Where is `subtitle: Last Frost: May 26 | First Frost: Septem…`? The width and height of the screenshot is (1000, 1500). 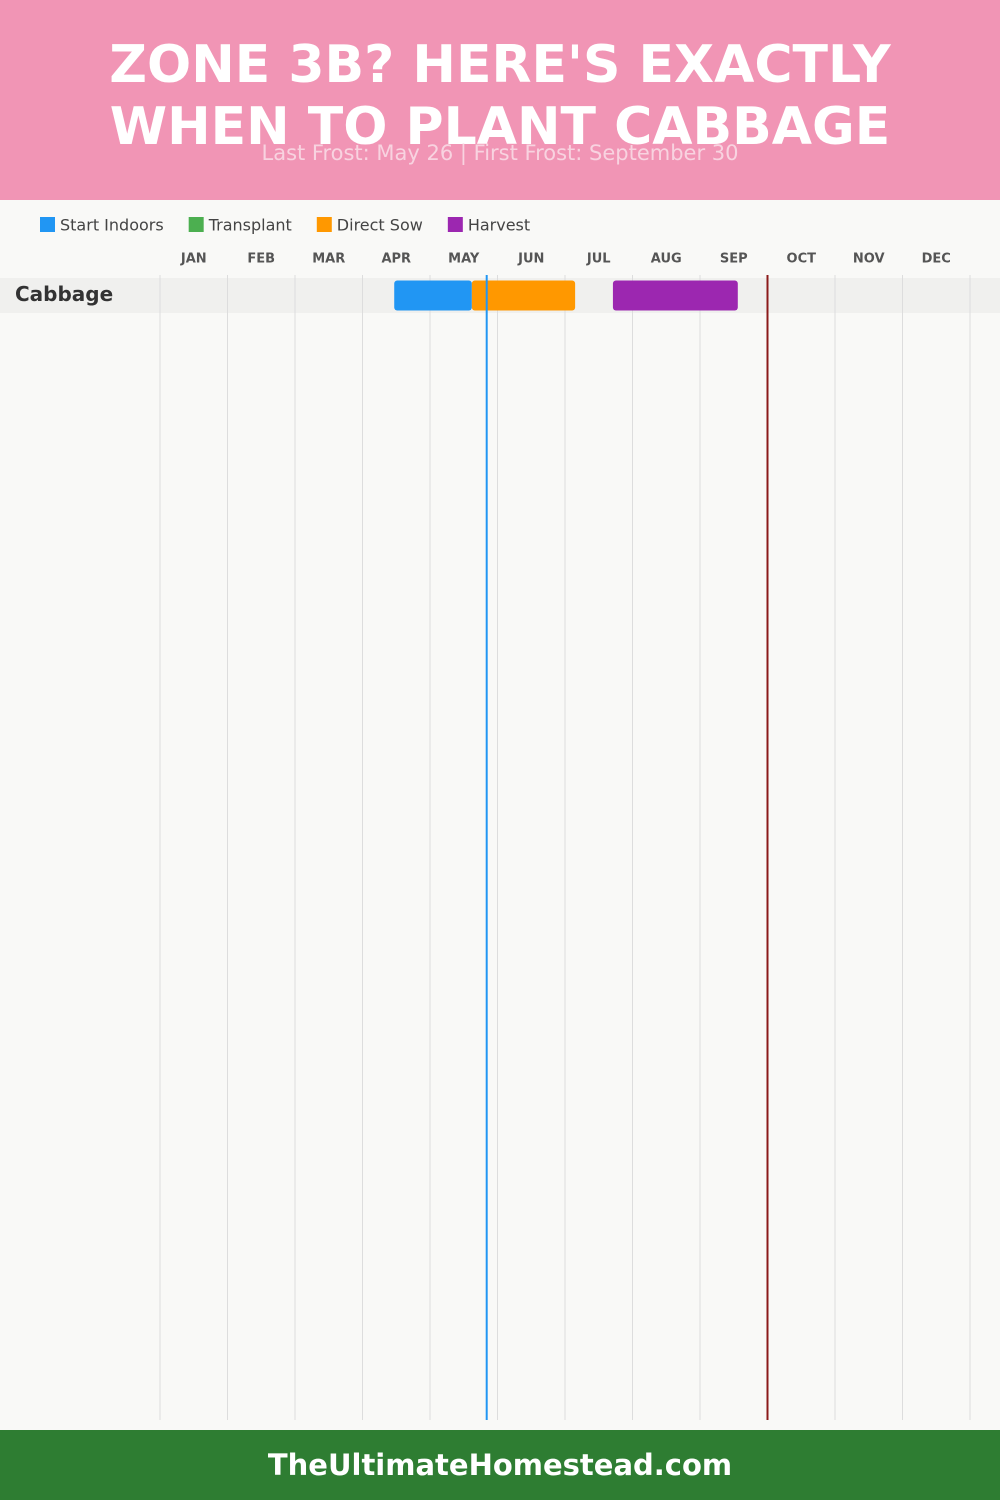
subtitle: Last Frost: May 26 | First Frost: Septem… is located at coordinates (500, 153).